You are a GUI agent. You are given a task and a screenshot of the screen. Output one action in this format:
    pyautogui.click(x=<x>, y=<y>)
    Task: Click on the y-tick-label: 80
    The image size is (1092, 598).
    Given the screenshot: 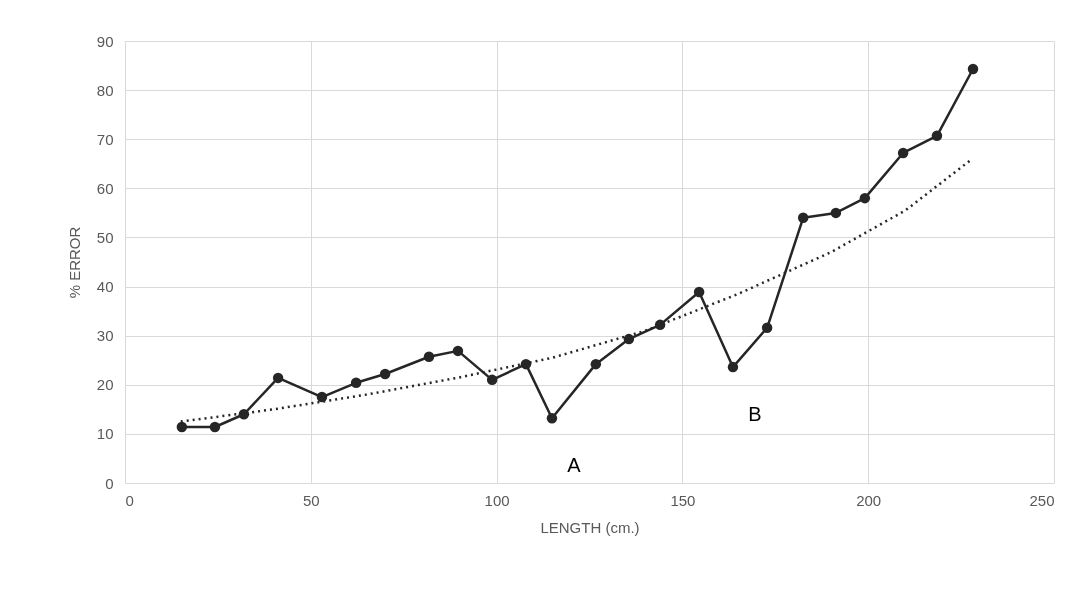 What is the action you would take?
    pyautogui.click(x=105, y=90)
    